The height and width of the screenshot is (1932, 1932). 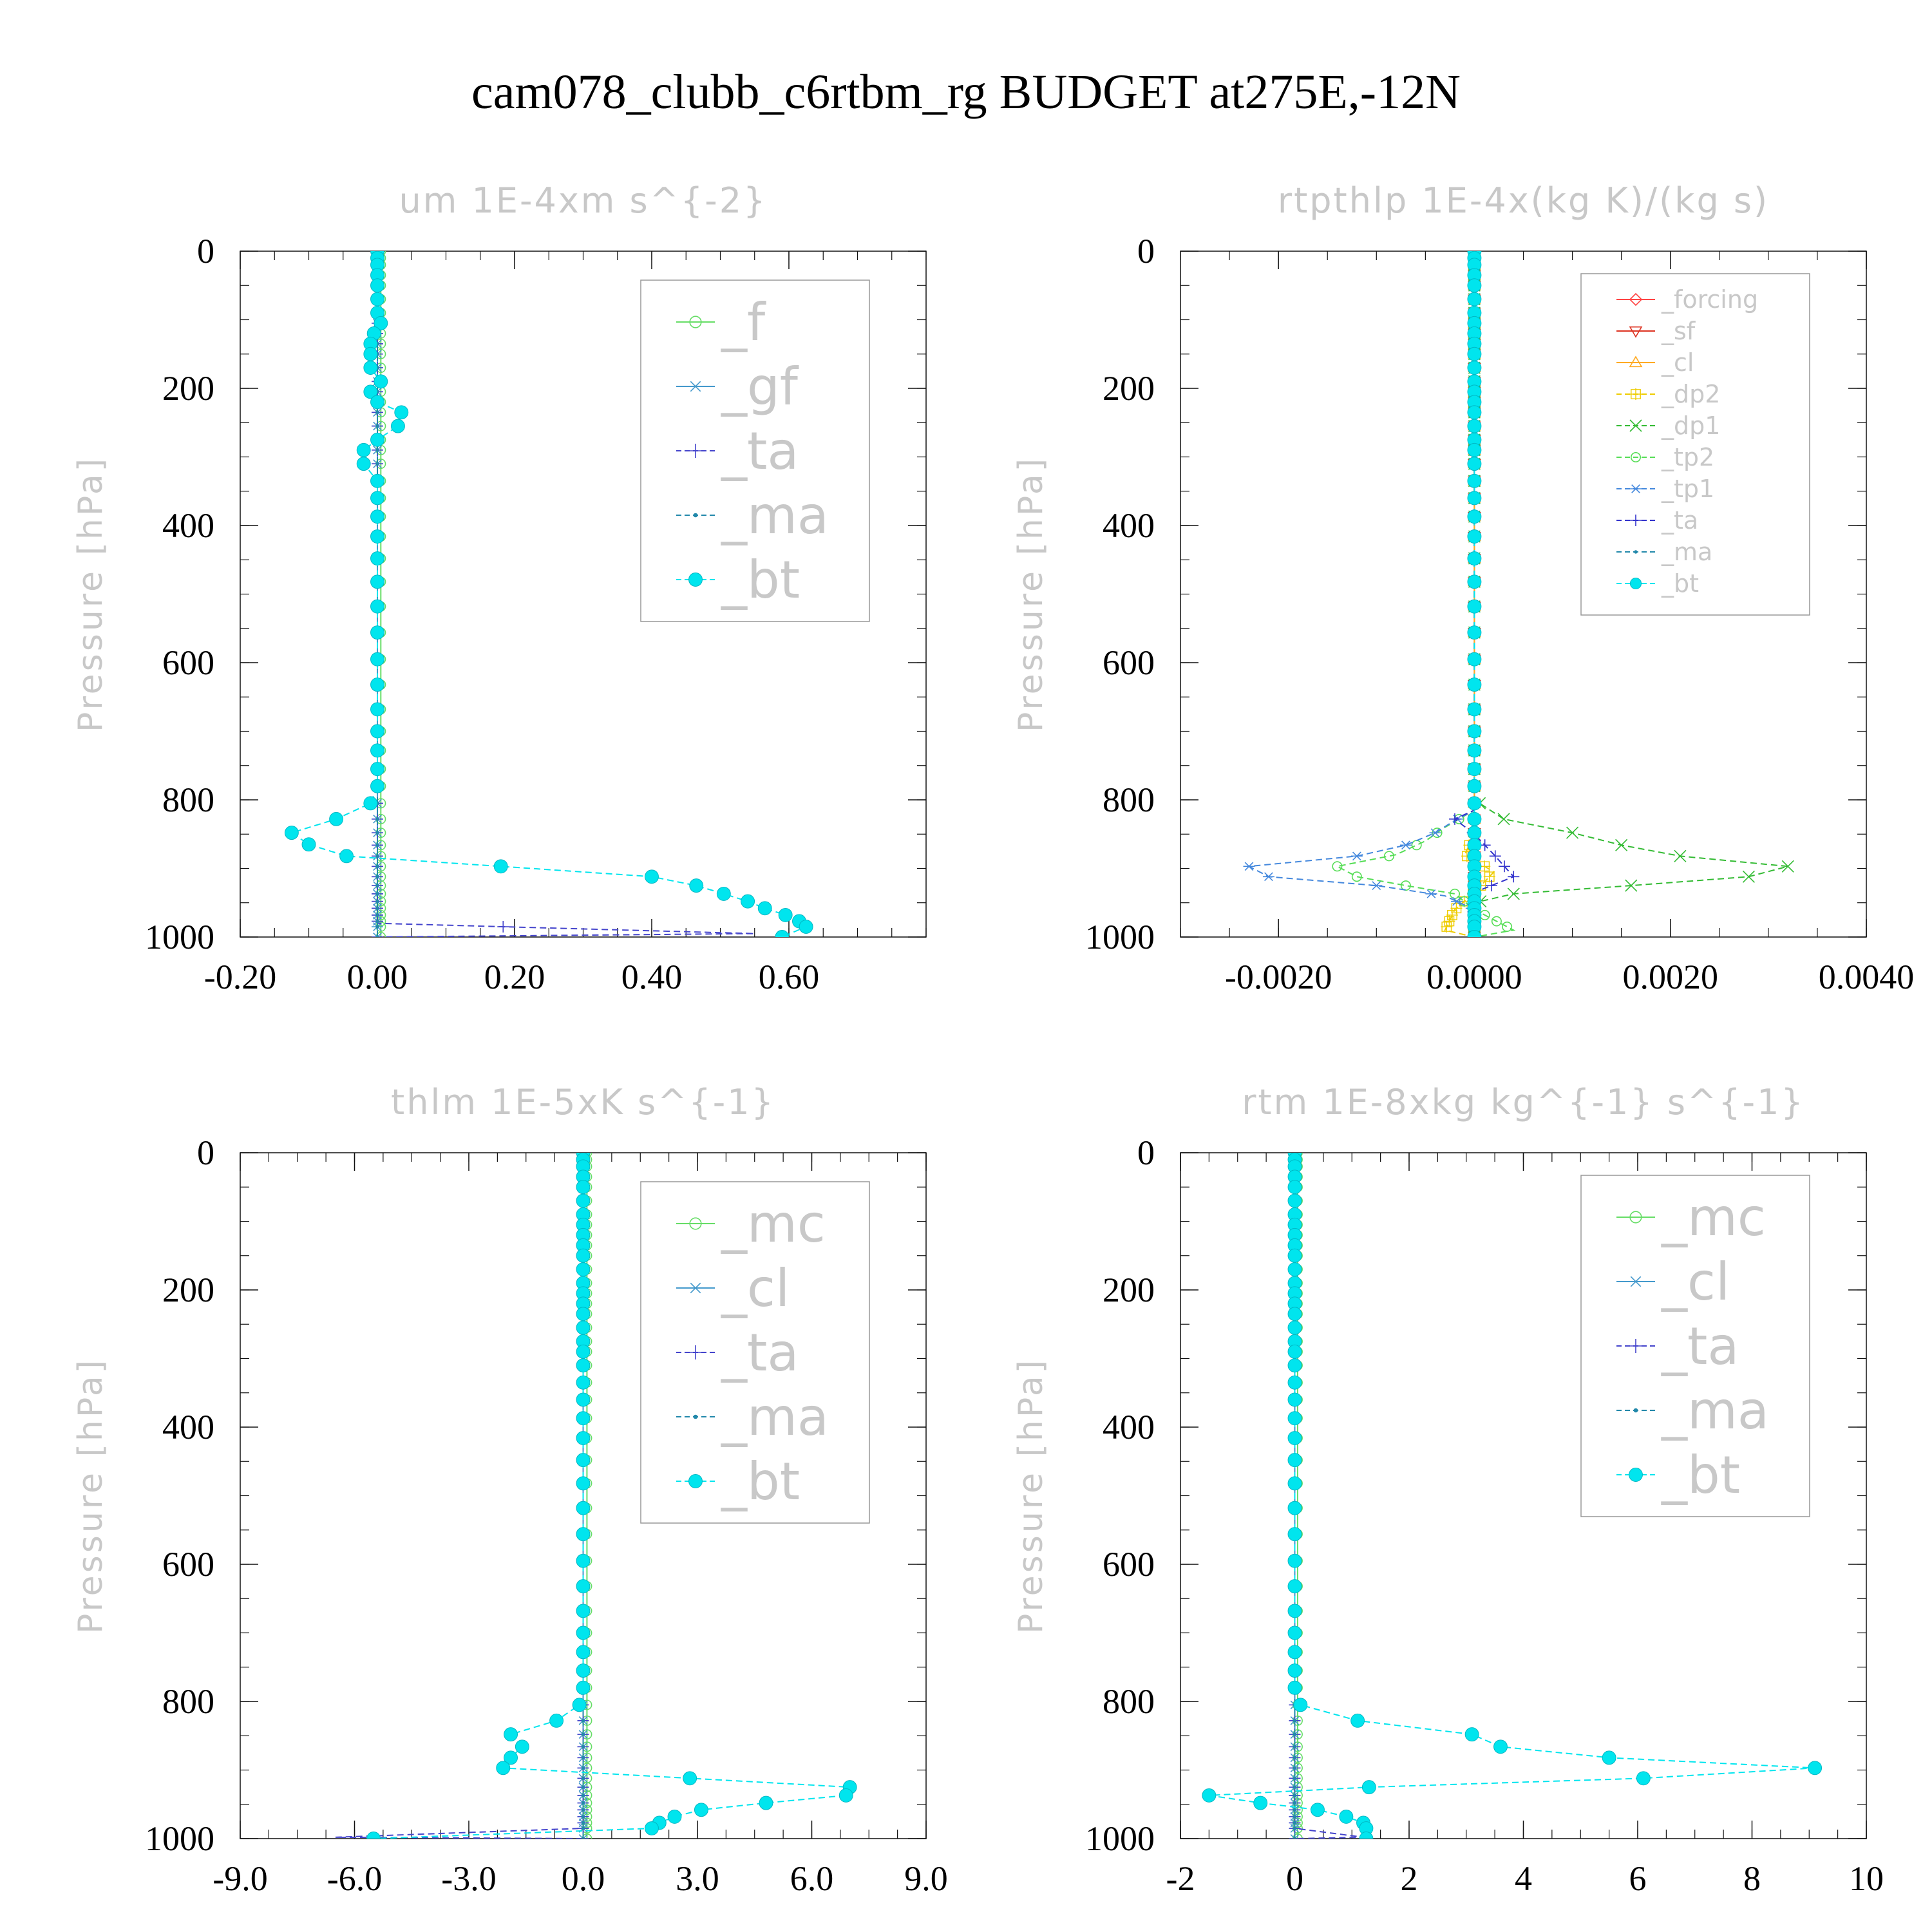 I want to click on series-group, so click(x=1518, y=594).